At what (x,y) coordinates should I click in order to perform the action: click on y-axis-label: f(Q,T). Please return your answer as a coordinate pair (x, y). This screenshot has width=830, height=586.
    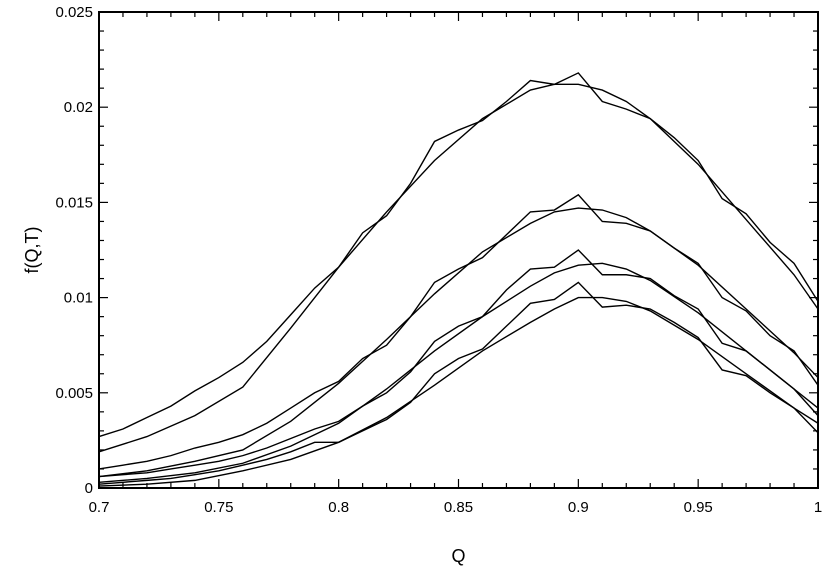
    Looking at the image, I should click on (32, 250).